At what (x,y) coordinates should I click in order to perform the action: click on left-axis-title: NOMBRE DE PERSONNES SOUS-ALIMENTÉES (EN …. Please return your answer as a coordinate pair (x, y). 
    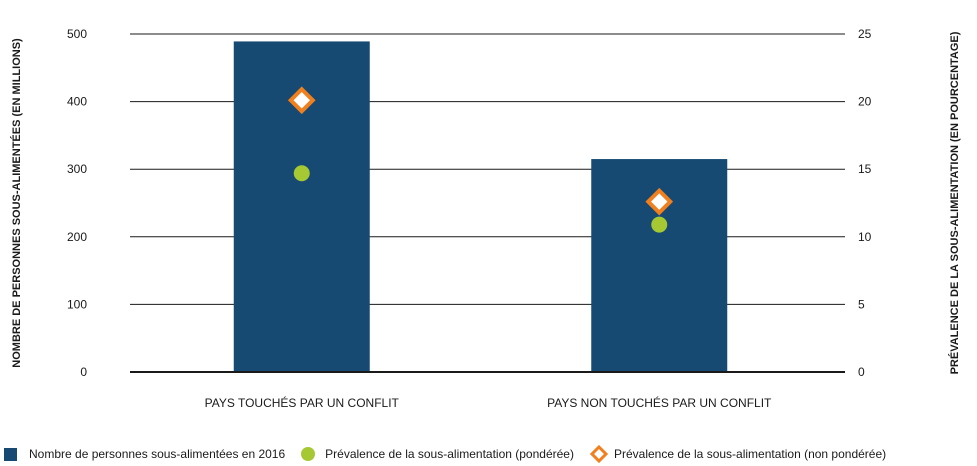
    Looking at the image, I should click on (16, 203).